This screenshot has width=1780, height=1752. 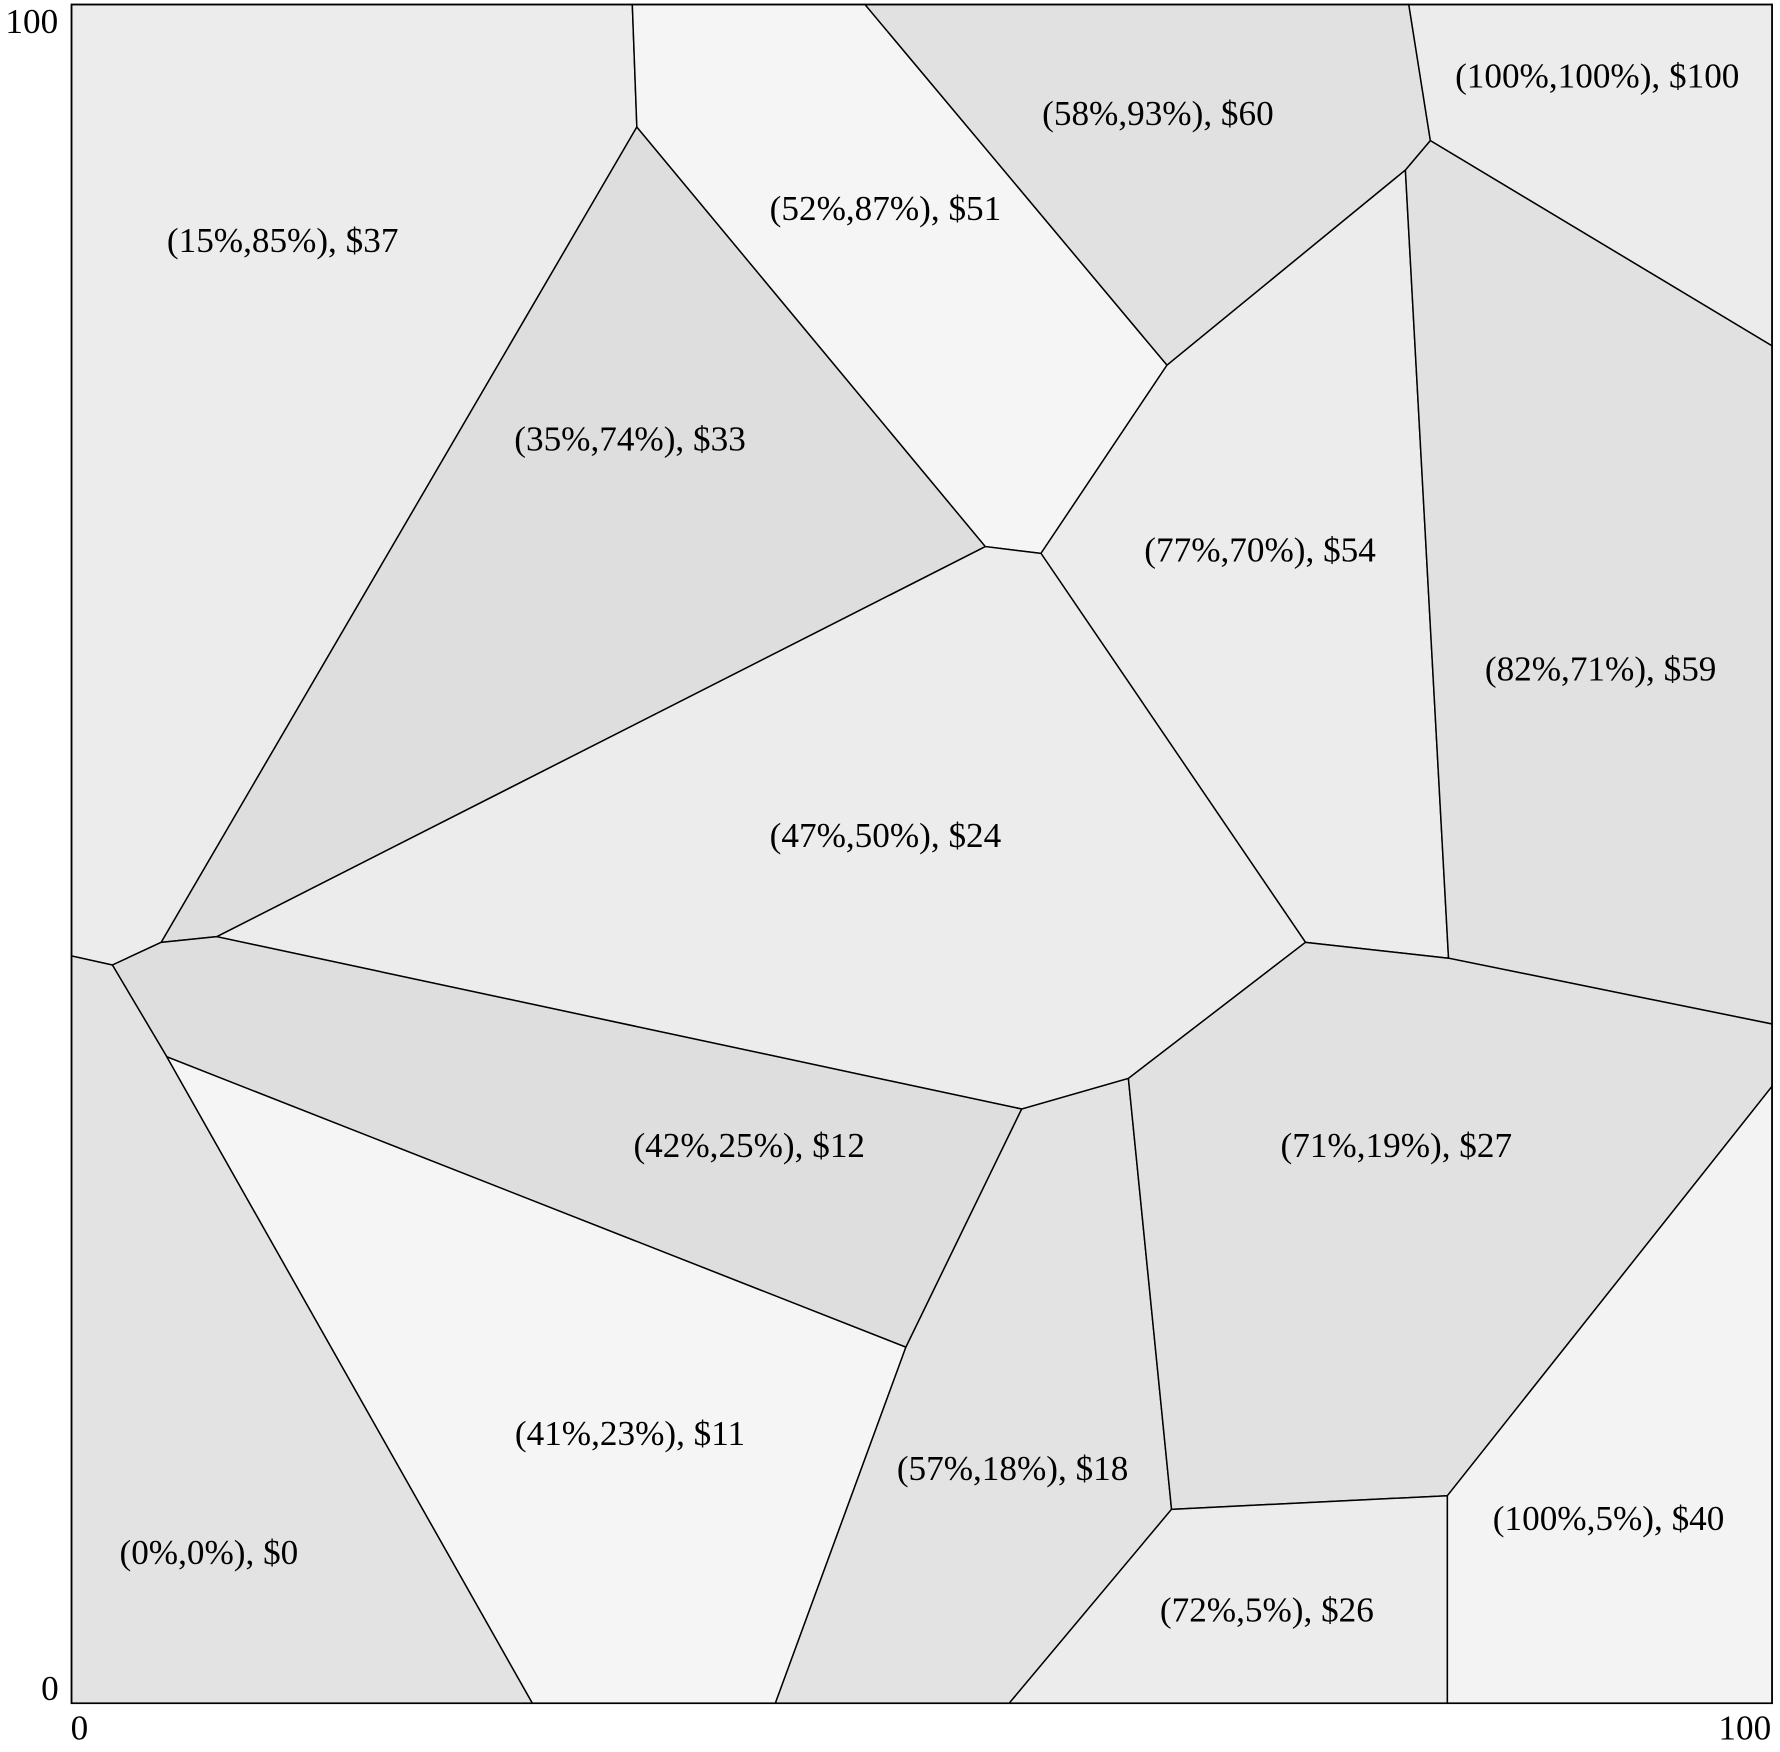 I want to click on y-axis-label: 100, so click(x=31, y=21).